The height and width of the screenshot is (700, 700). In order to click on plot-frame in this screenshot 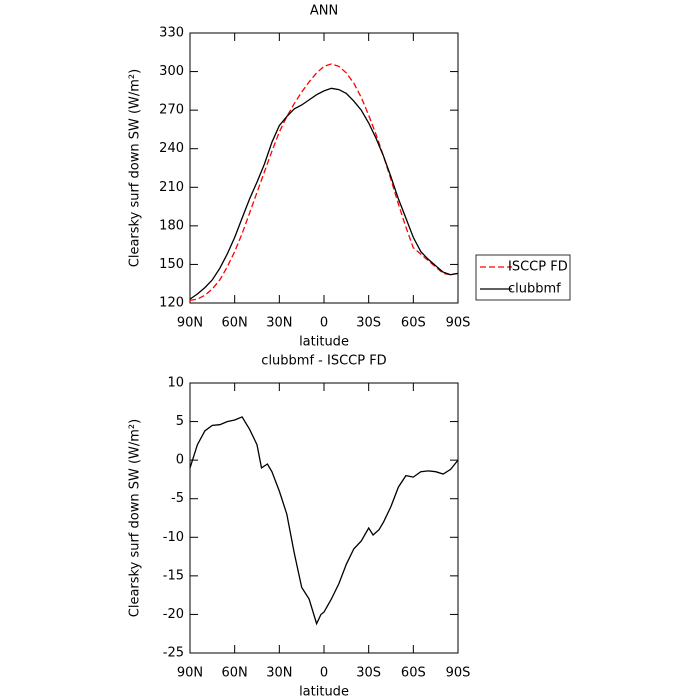, I will do `click(324, 168)`.